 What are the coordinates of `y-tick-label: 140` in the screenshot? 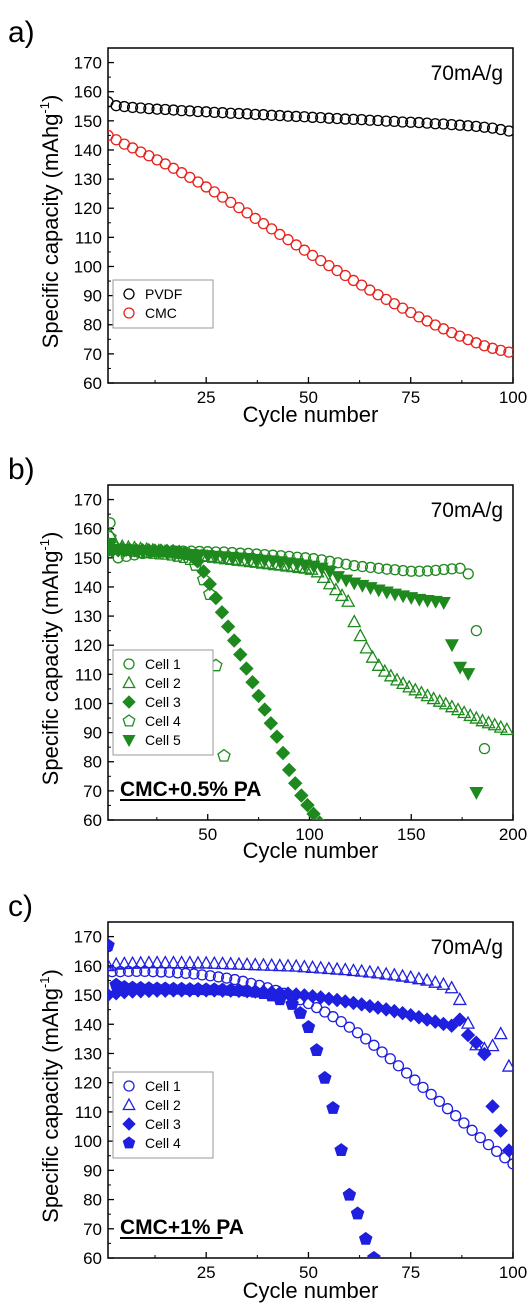 It's located at (88, 587).